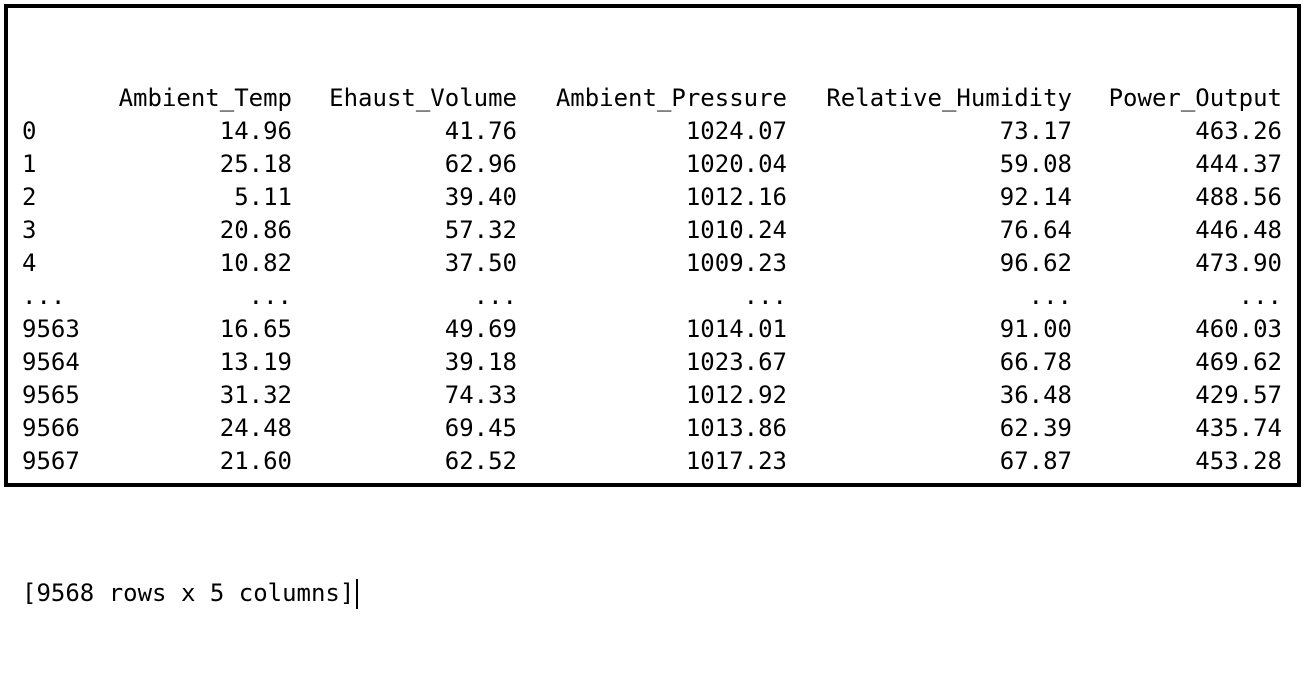 This screenshot has height=676, width=1305. Describe the element at coordinates (29, 263) in the screenshot. I see `row-index: 4` at that location.